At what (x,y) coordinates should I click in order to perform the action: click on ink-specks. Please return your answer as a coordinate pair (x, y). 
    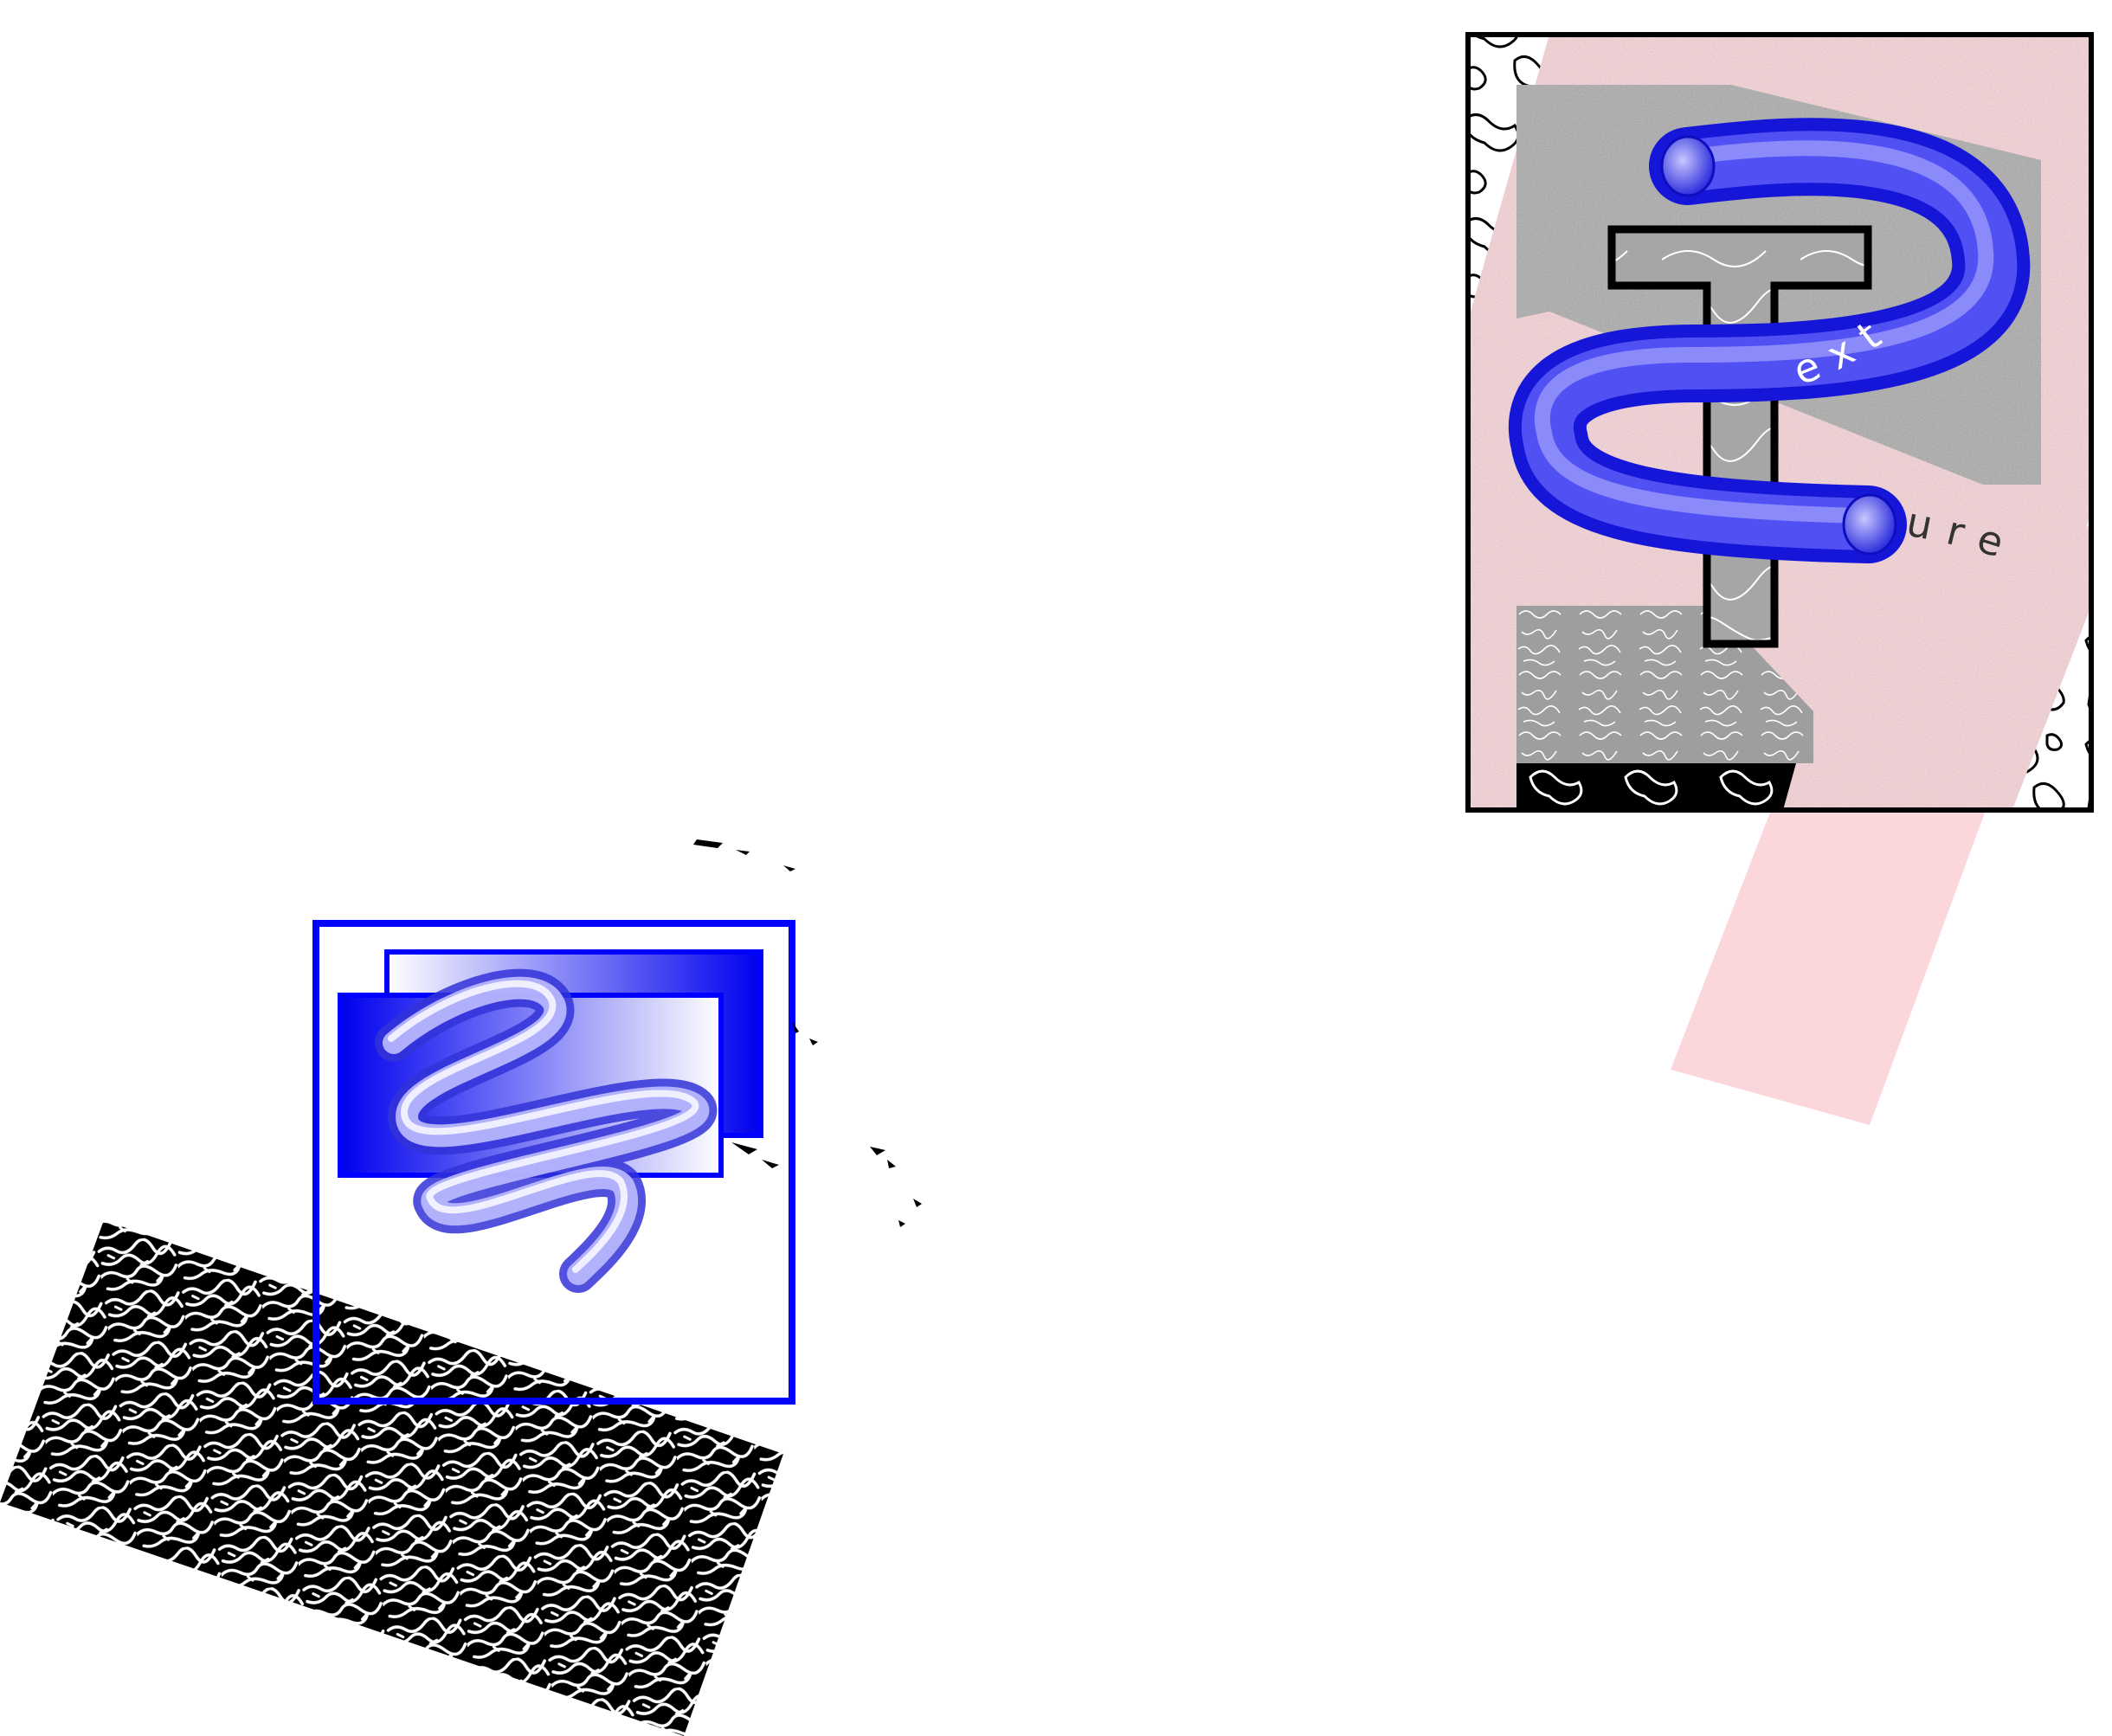
    Looking at the image, I should click on (807, 1033).